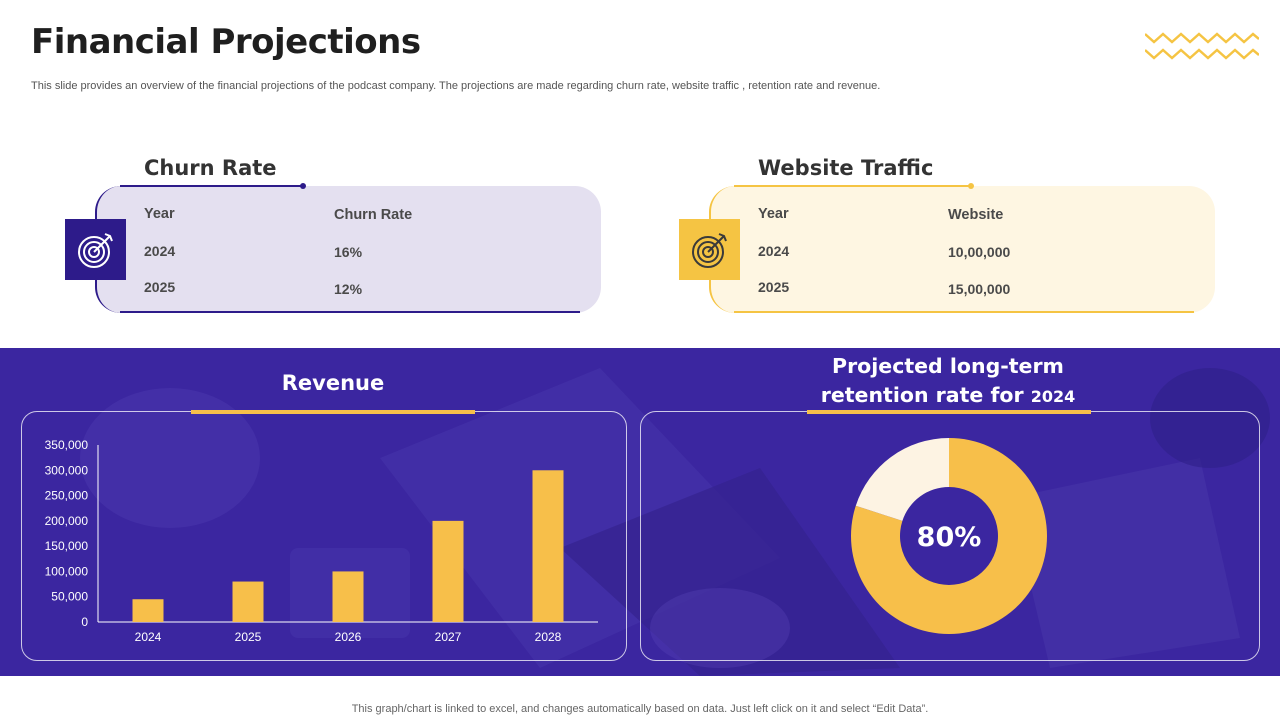 The height and width of the screenshot is (720, 1280). What do you see at coordinates (774, 251) in the screenshot?
I see `traffic-row-year: 2024` at bounding box center [774, 251].